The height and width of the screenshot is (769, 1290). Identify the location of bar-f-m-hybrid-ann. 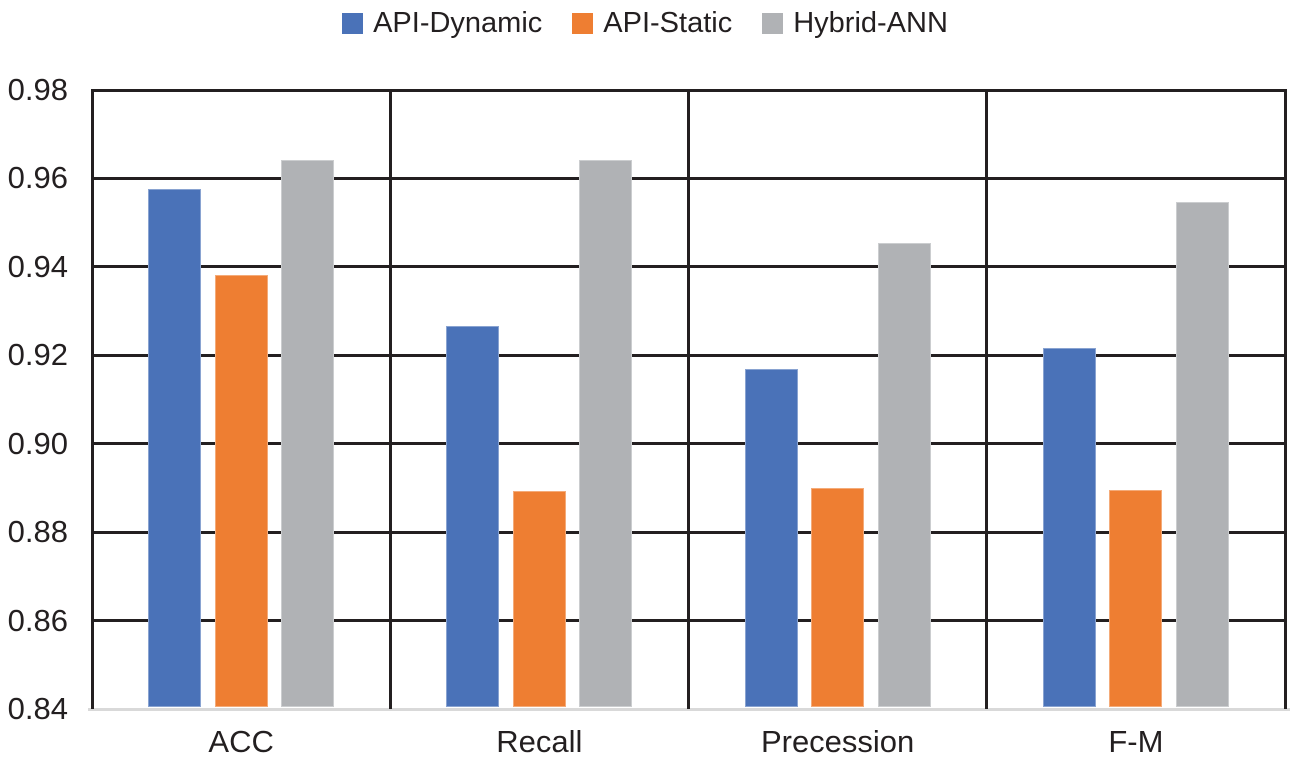
(1202, 454).